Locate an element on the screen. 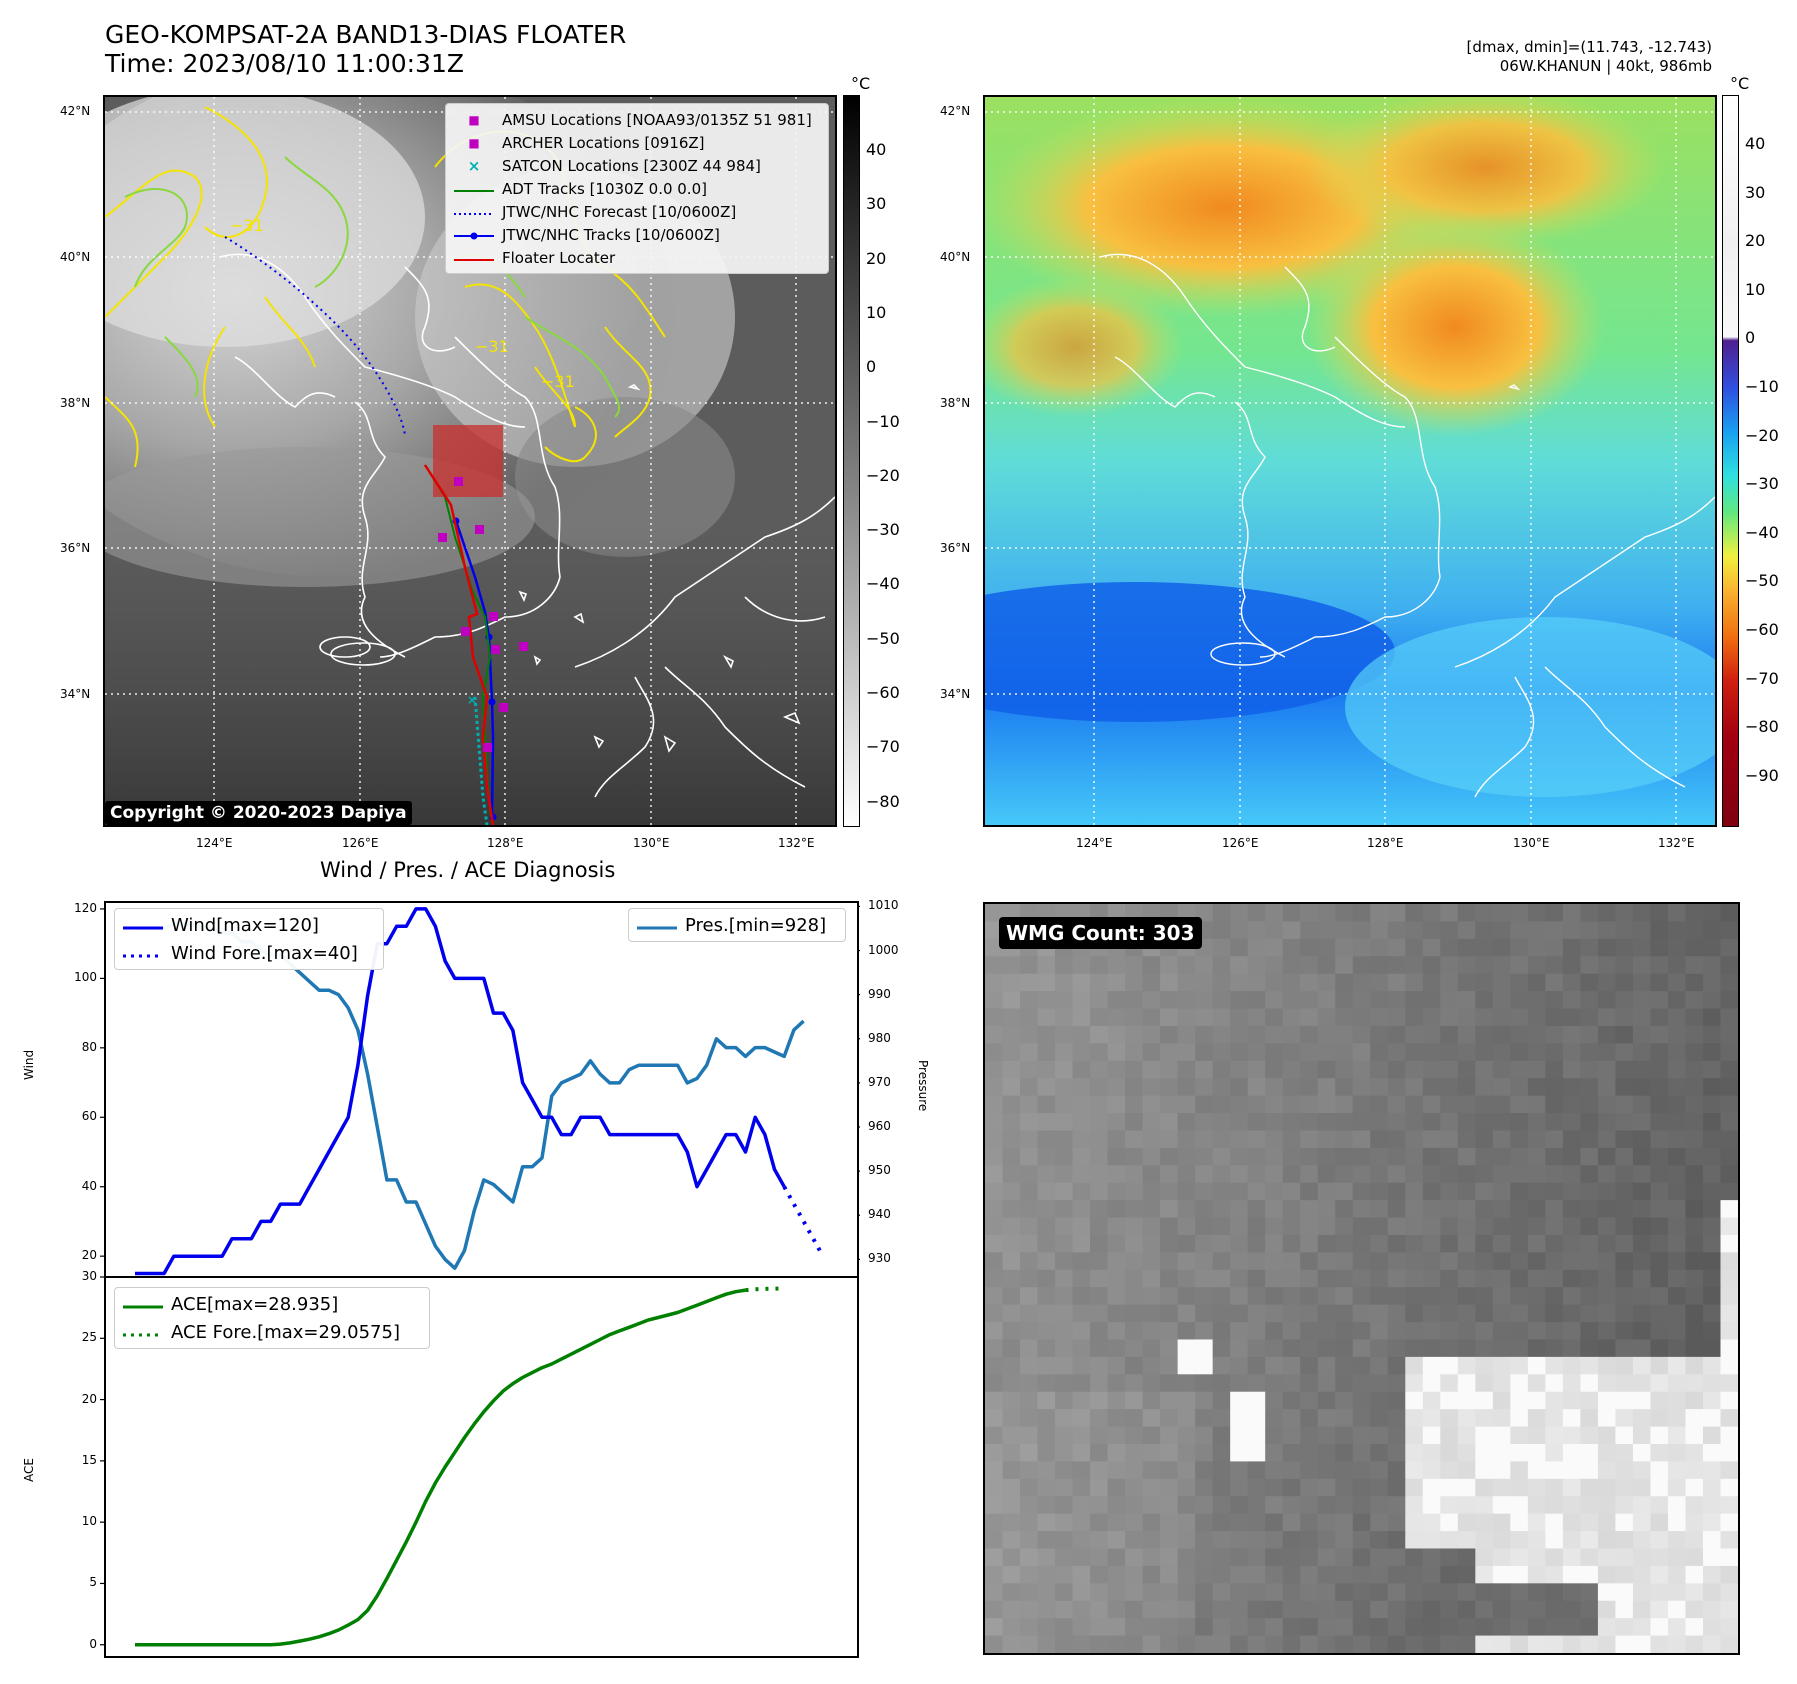  floater-box is located at coordinates (468, 461).